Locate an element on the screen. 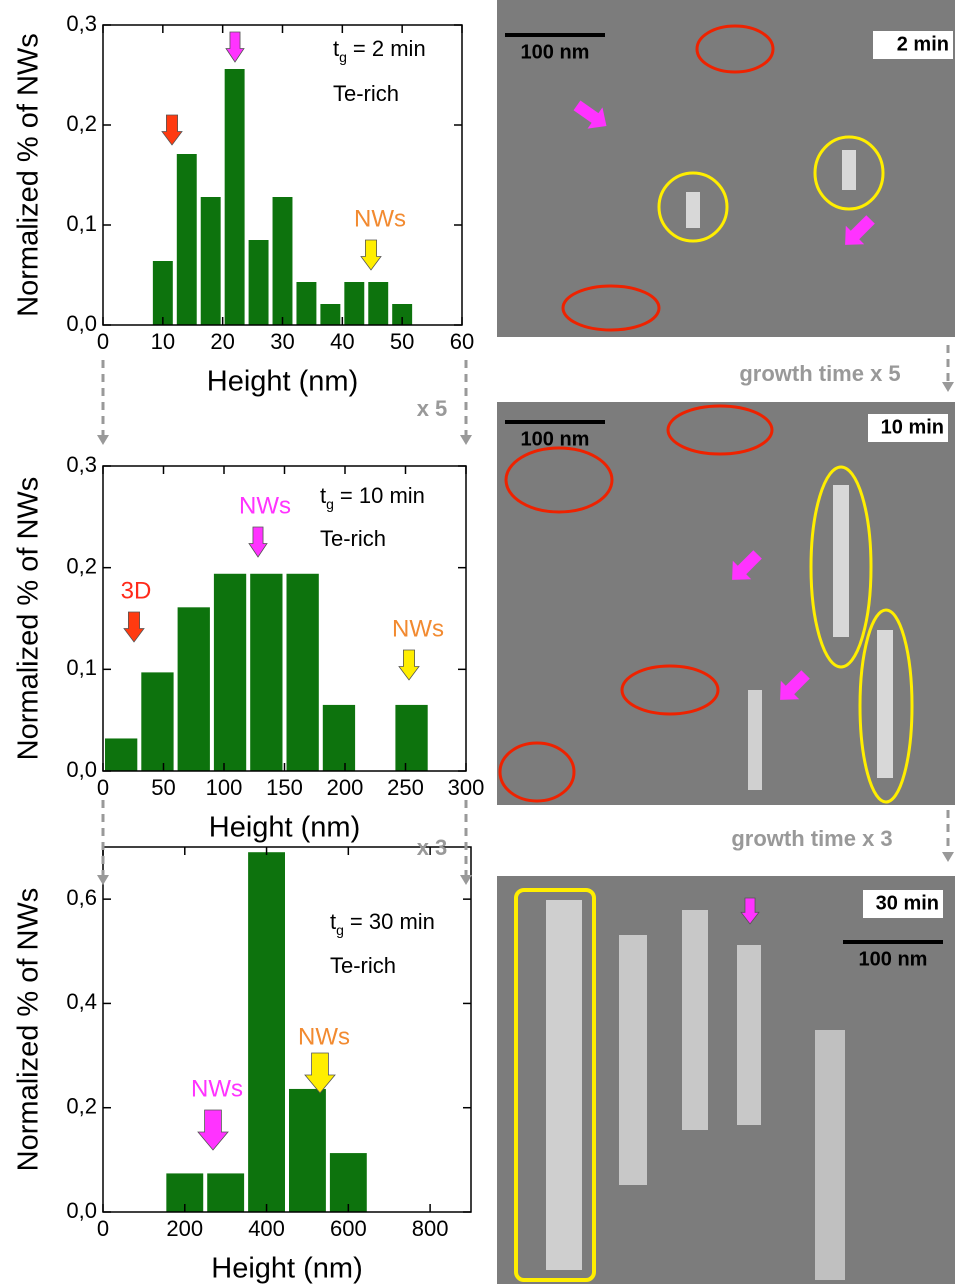 The height and width of the screenshot is (1284, 955). x-tick-label: 300 is located at coordinates (466, 787).